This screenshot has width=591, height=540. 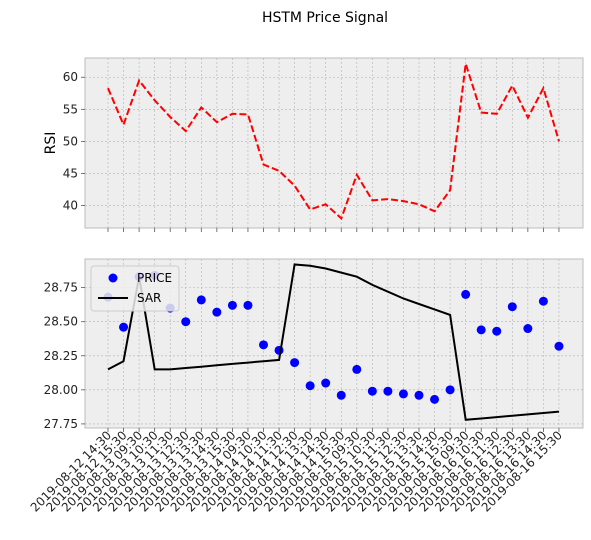 What do you see at coordinates (61, 322) in the screenshot?
I see `y-tick-label: 28.50` at bounding box center [61, 322].